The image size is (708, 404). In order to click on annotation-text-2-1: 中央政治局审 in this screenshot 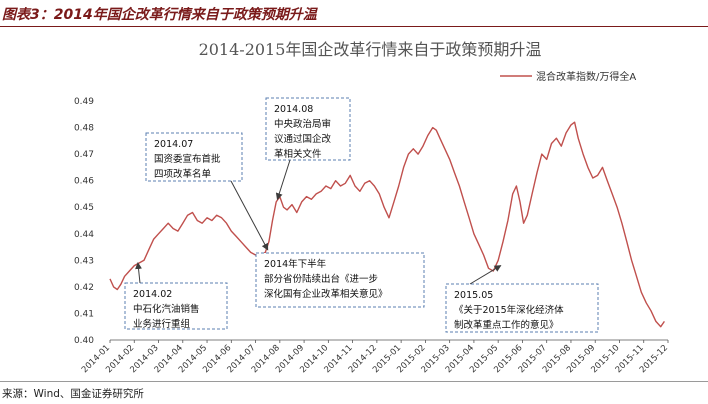, I will do `click(302, 124)`.